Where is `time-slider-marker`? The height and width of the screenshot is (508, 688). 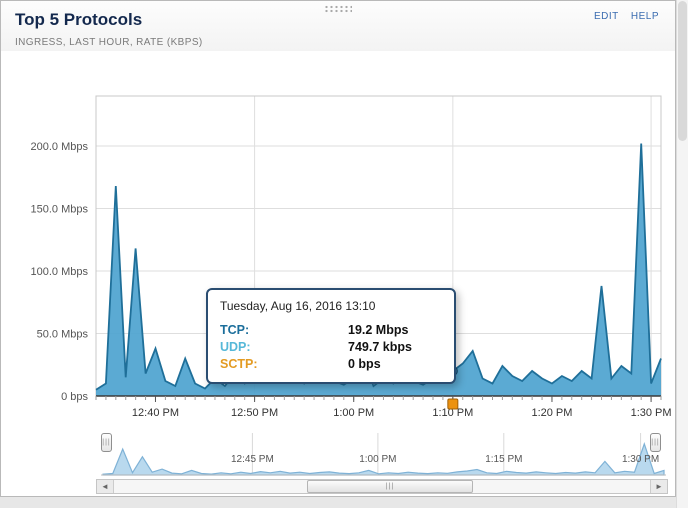 time-slider-marker is located at coordinates (453, 404).